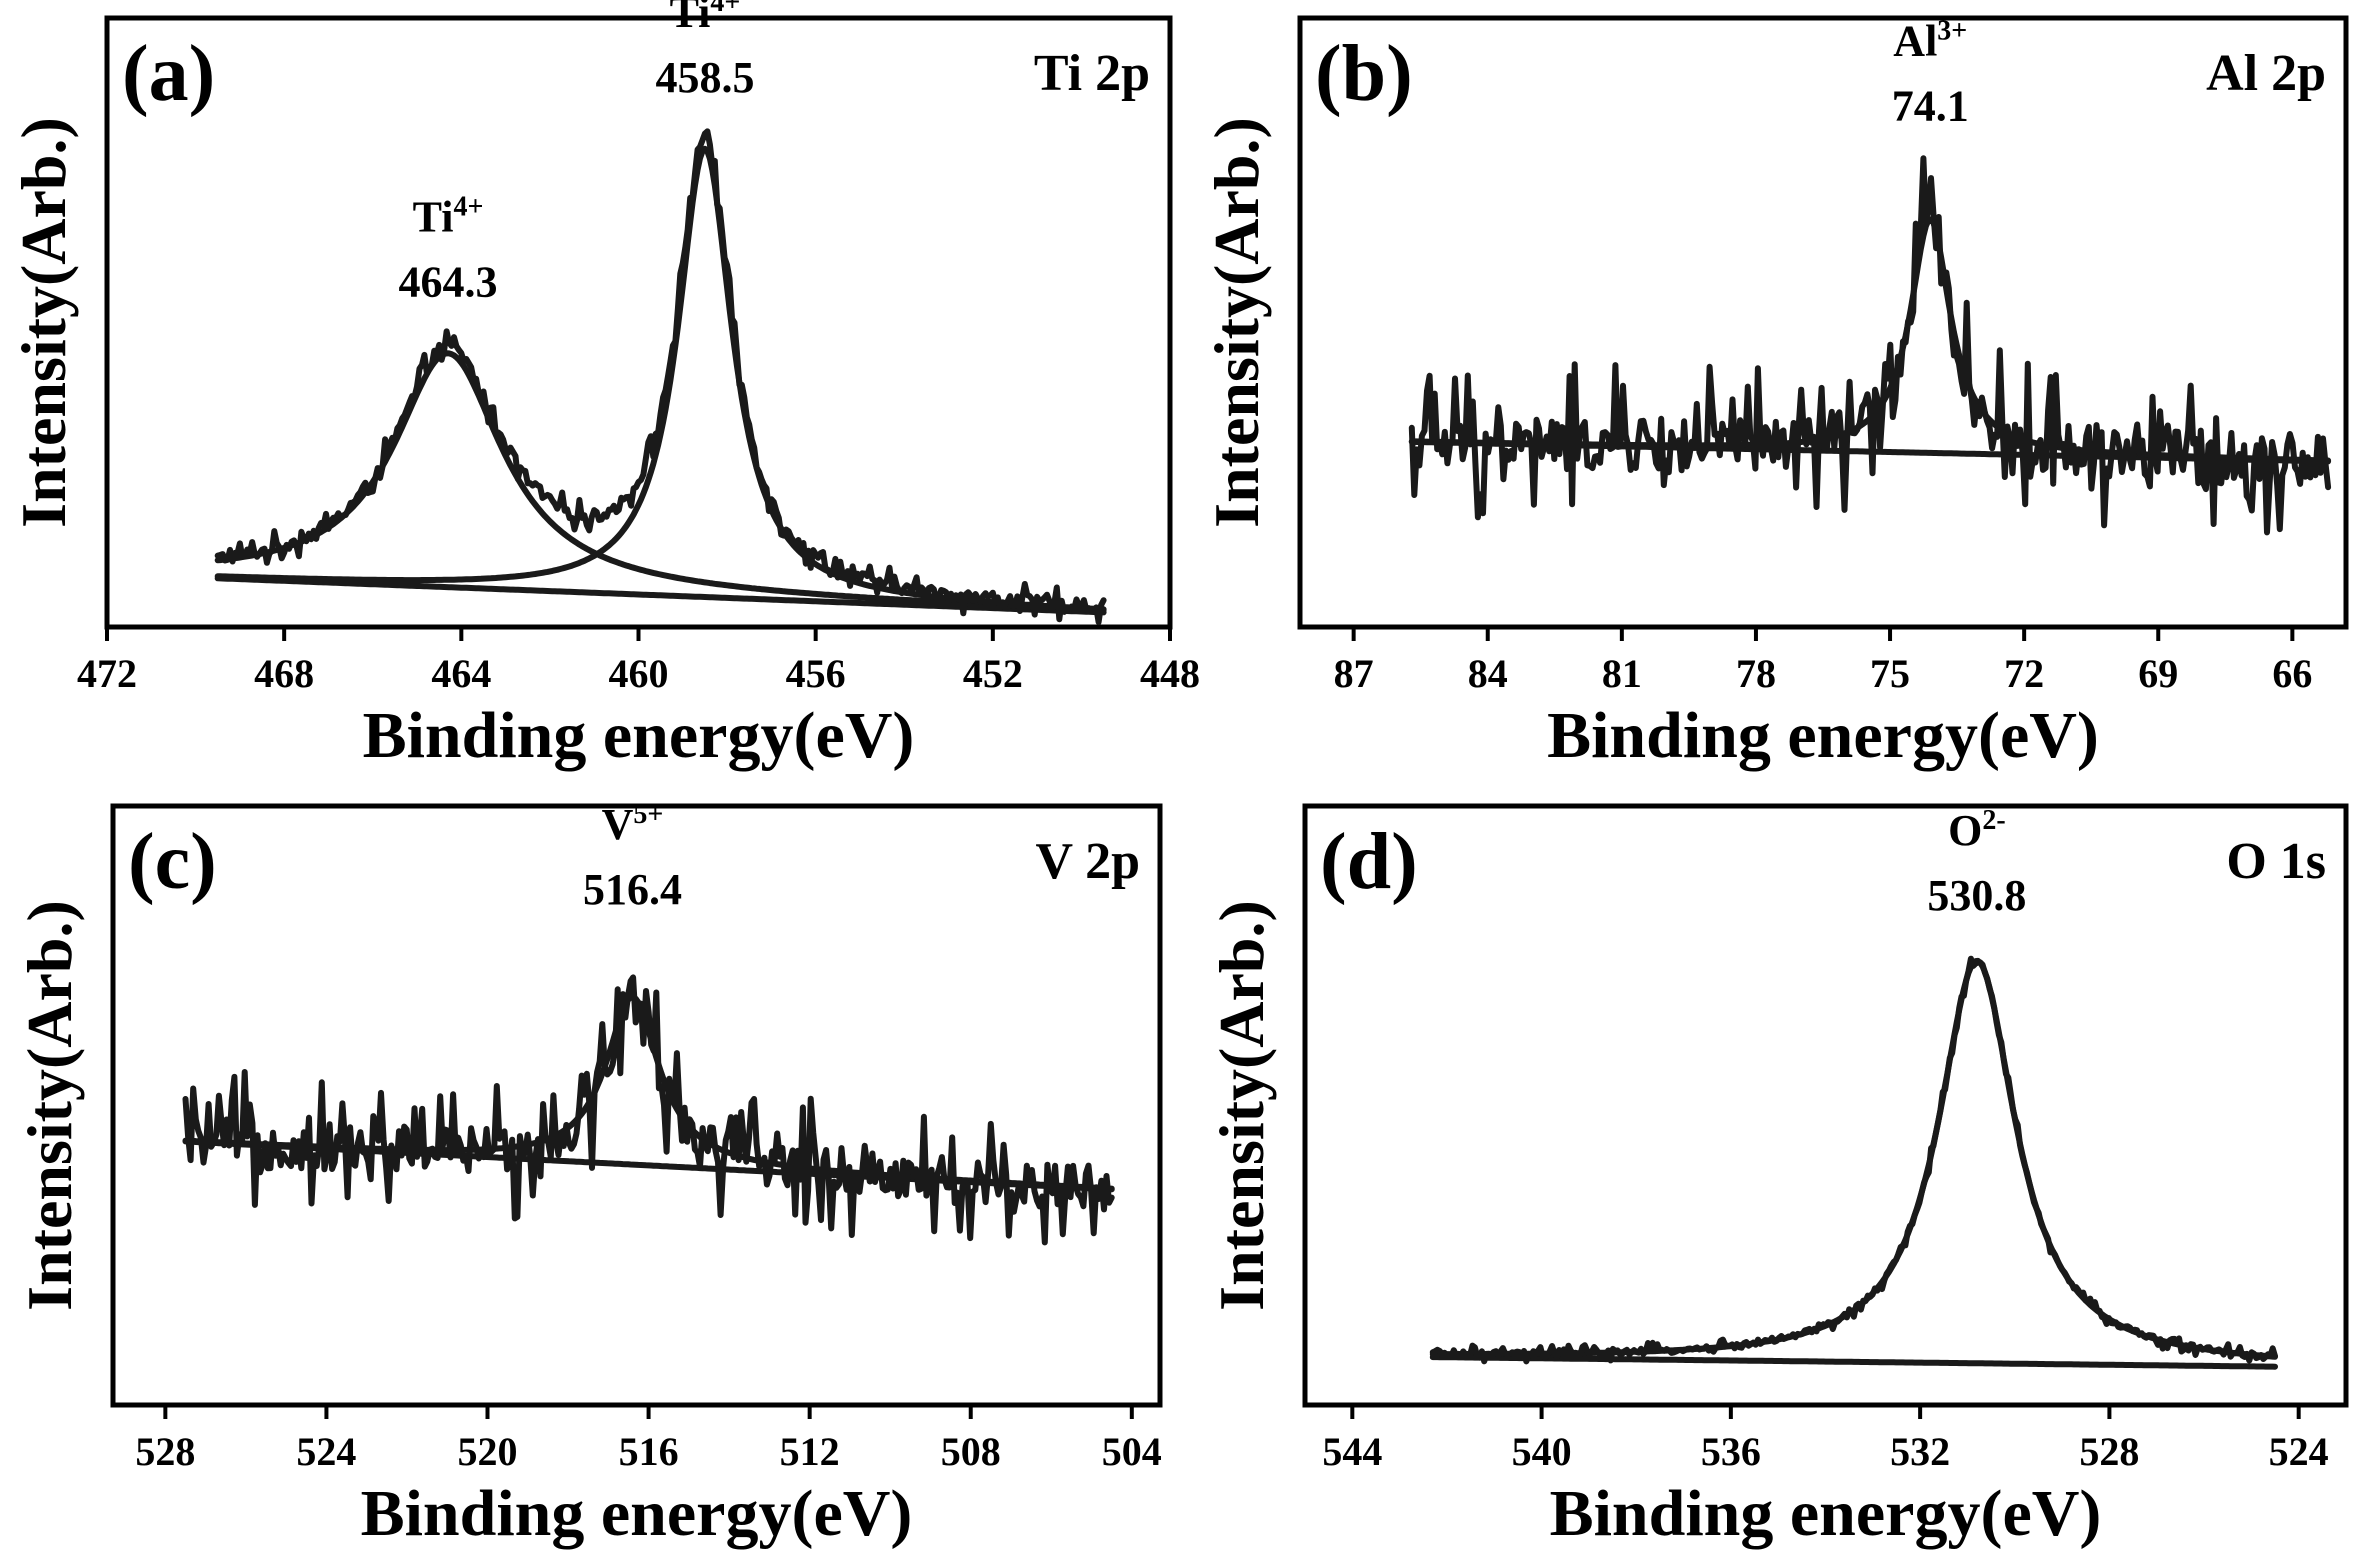 This screenshot has height=1568, width=2368. What do you see at coordinates (2158, 673) in the screenshot?
I see `x-tick-label: 69` at bounding box center [2158, 673].